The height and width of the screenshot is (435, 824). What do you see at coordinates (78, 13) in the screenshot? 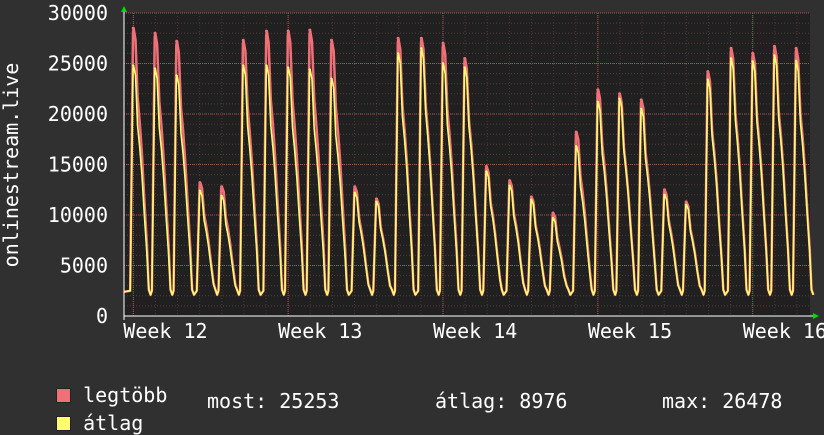
I see `y-tick-label: 30000` at bounding box center [78, 13].